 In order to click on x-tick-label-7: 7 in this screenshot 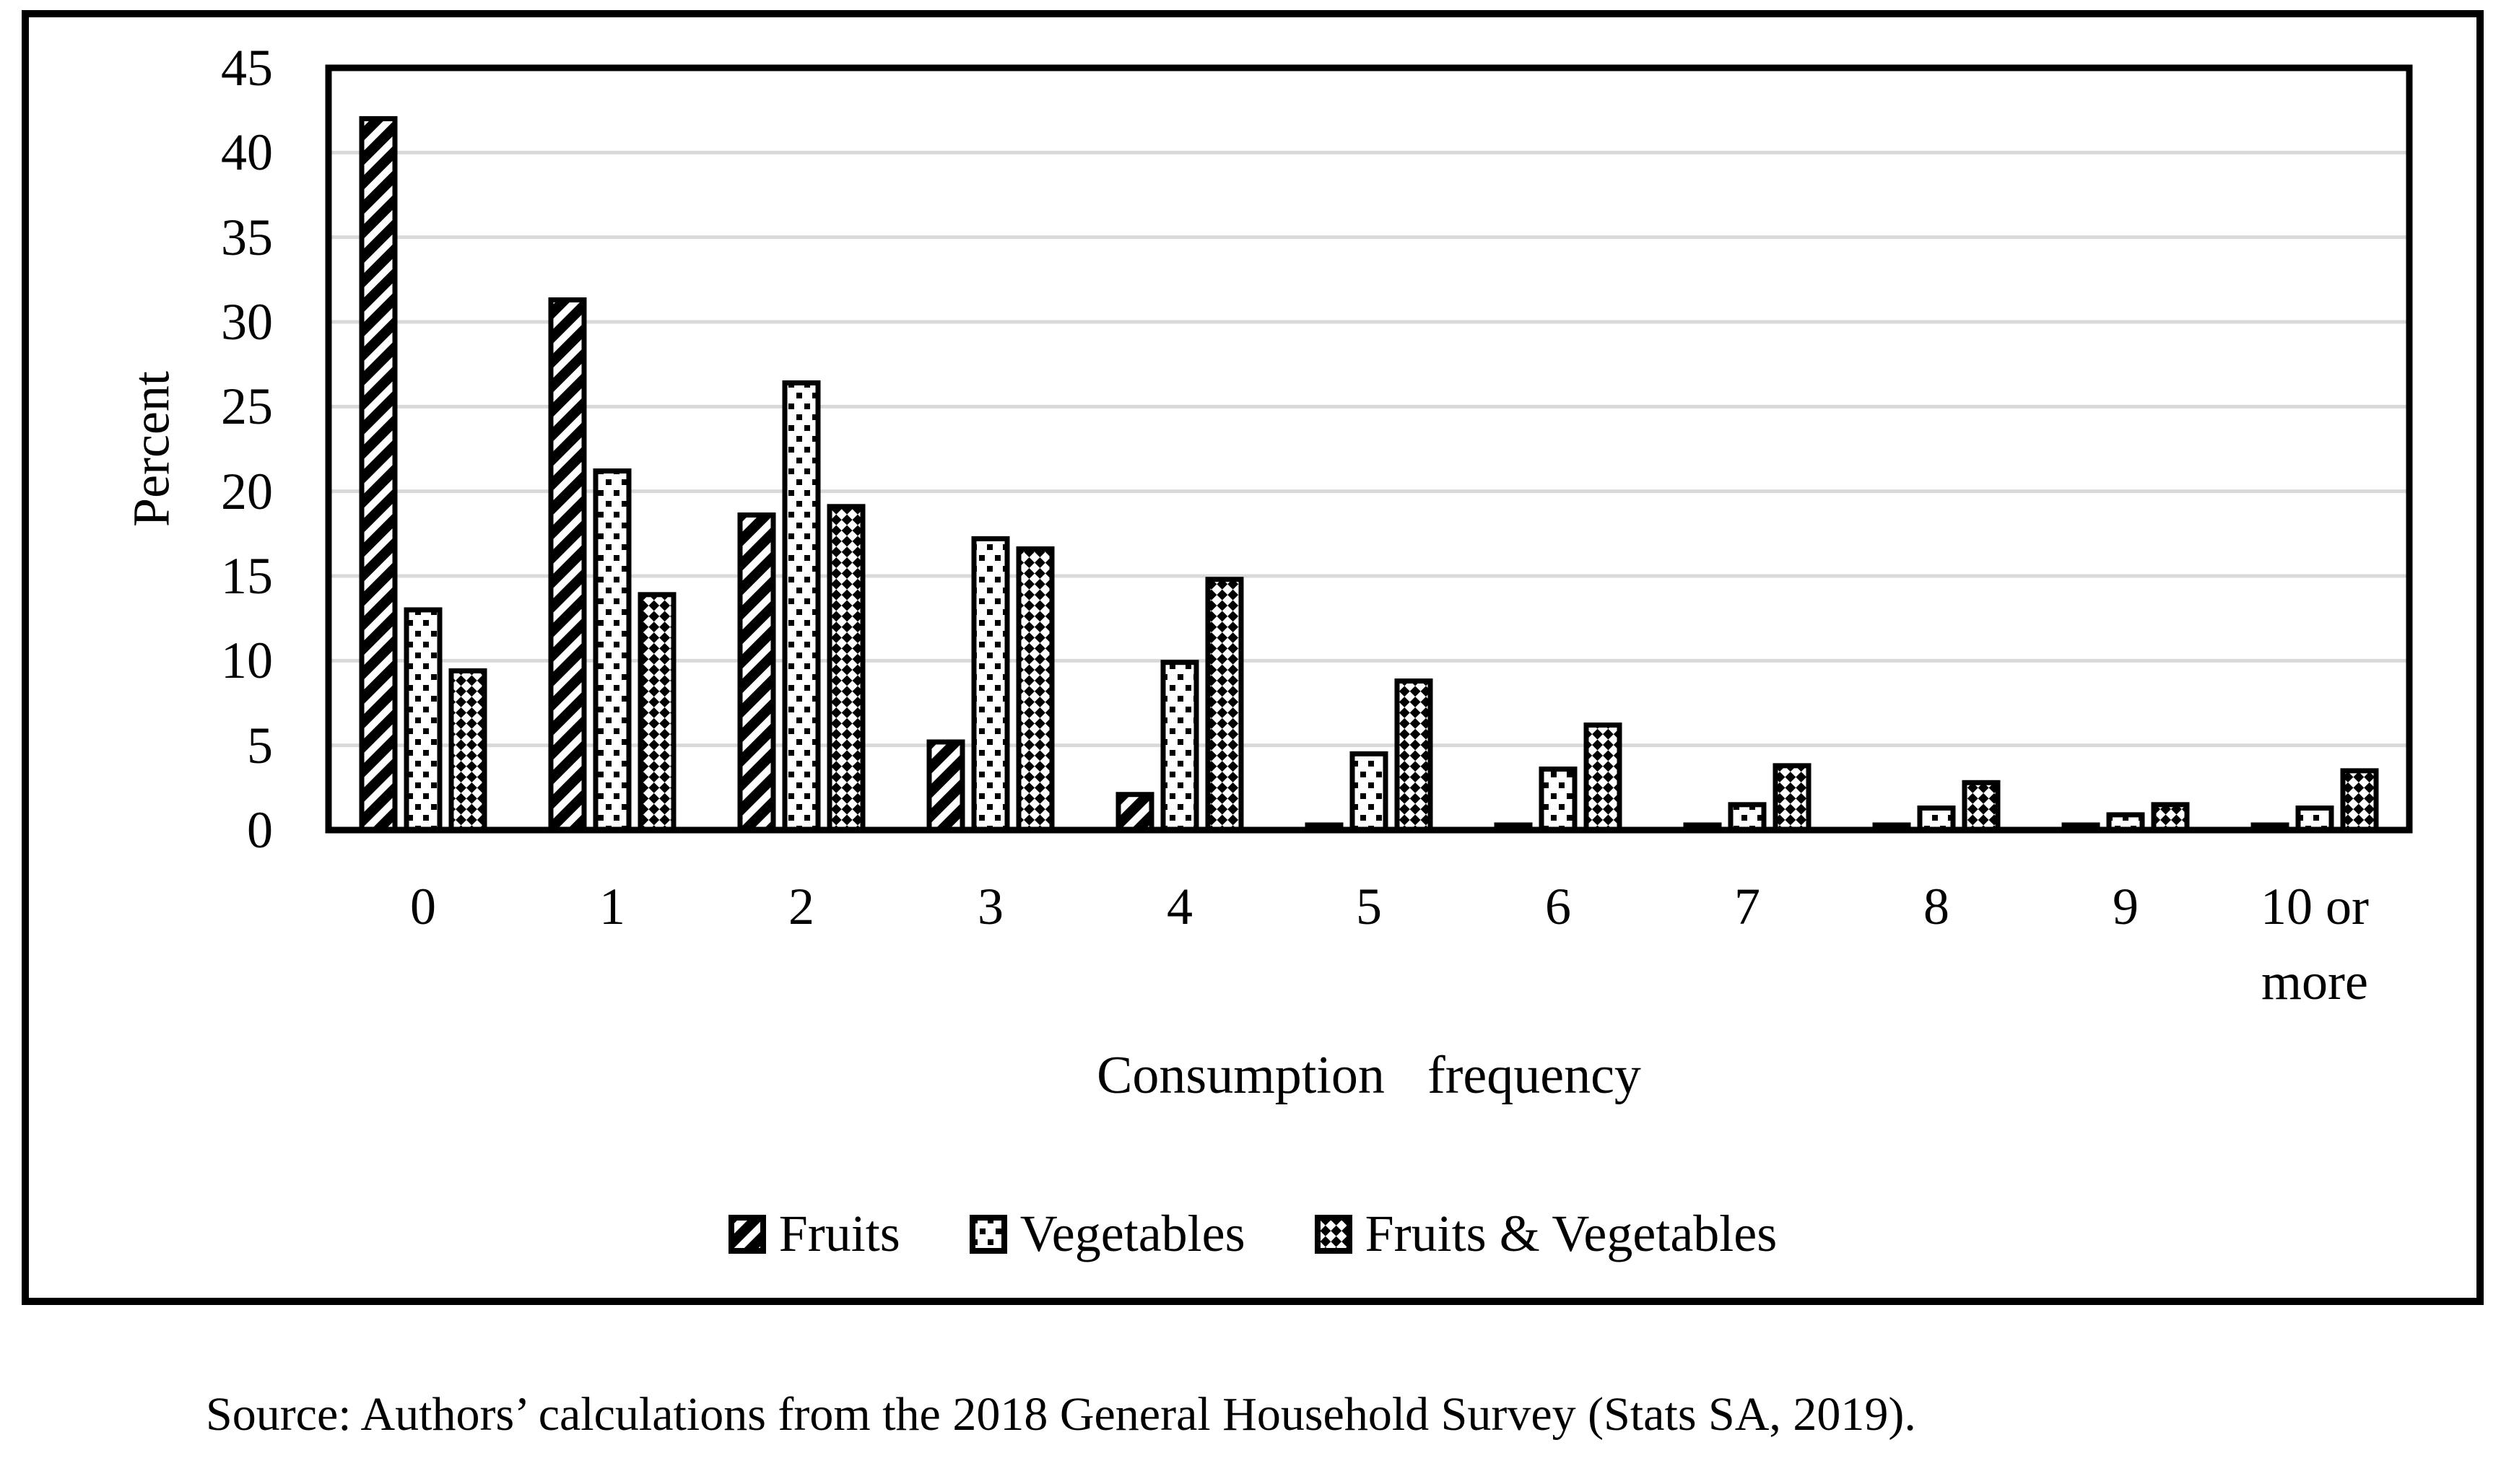, I will do `click(1747, 906)`.